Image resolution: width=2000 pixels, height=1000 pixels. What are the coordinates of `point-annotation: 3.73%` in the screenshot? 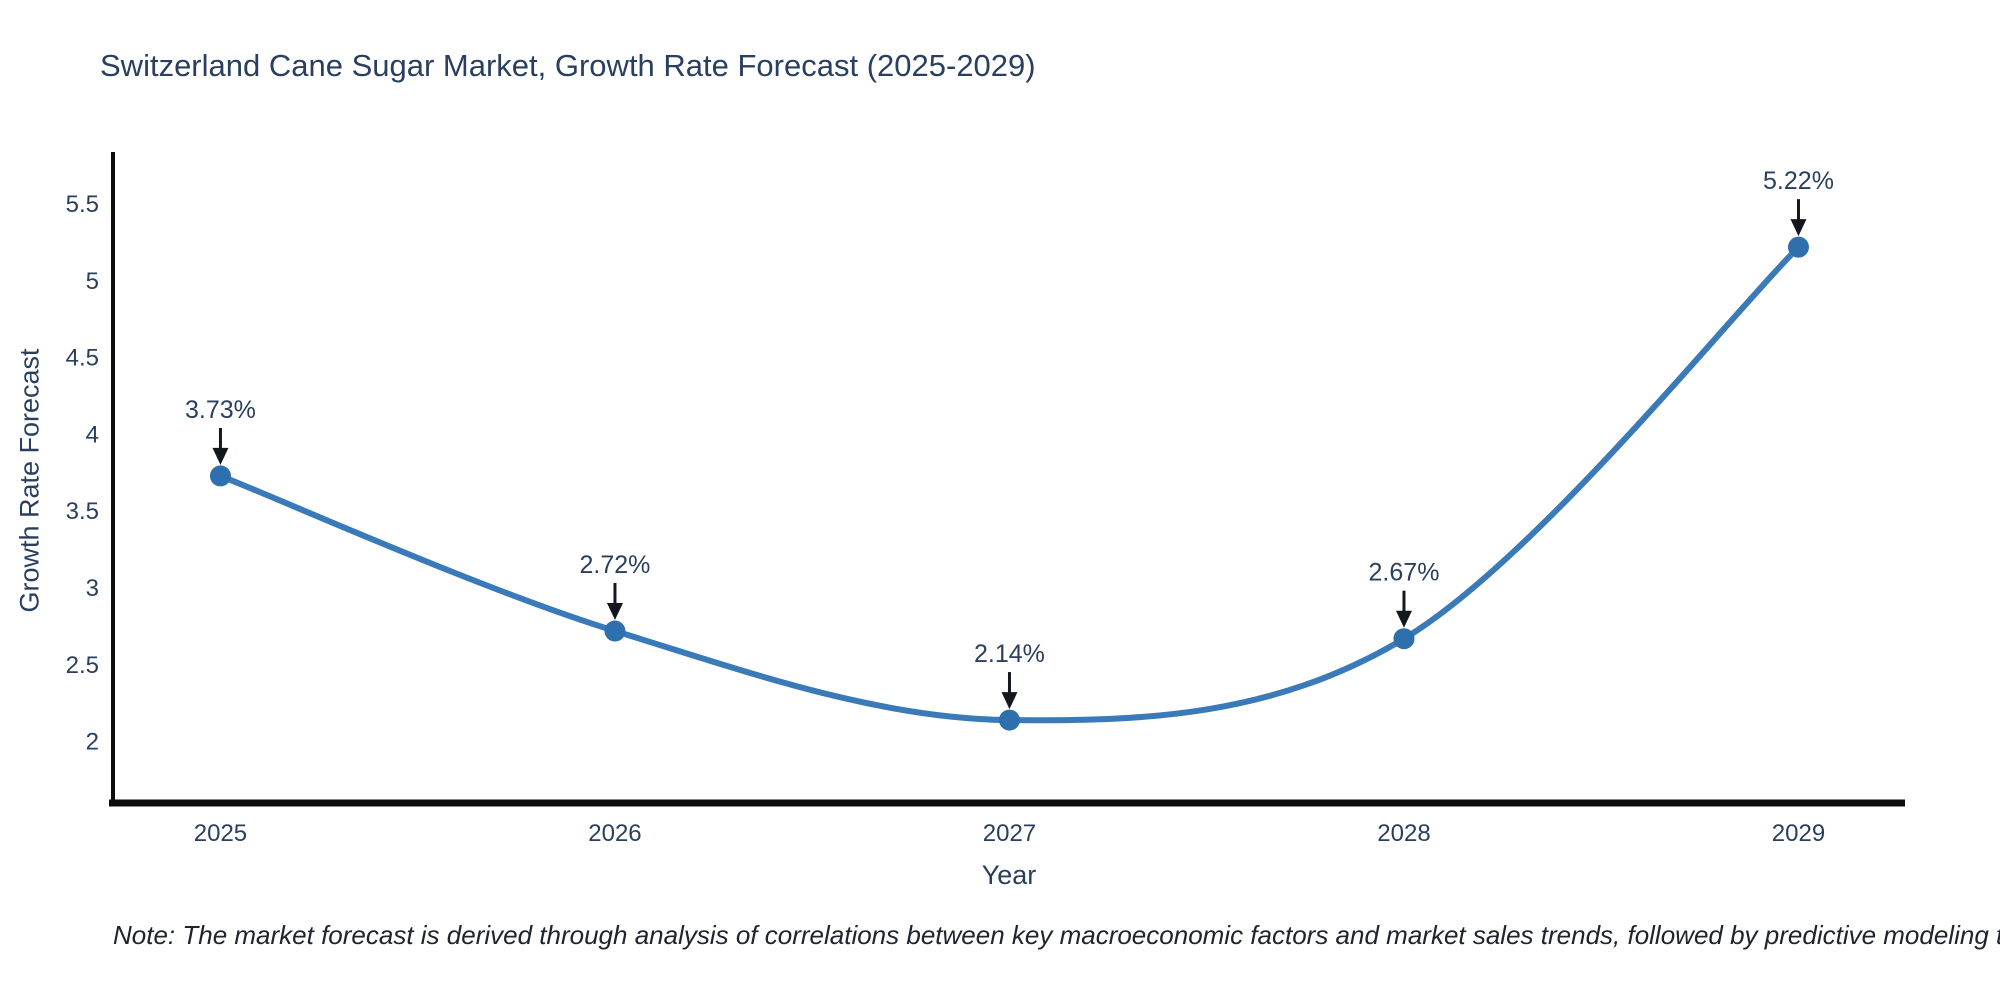 It's located at (220, 410).